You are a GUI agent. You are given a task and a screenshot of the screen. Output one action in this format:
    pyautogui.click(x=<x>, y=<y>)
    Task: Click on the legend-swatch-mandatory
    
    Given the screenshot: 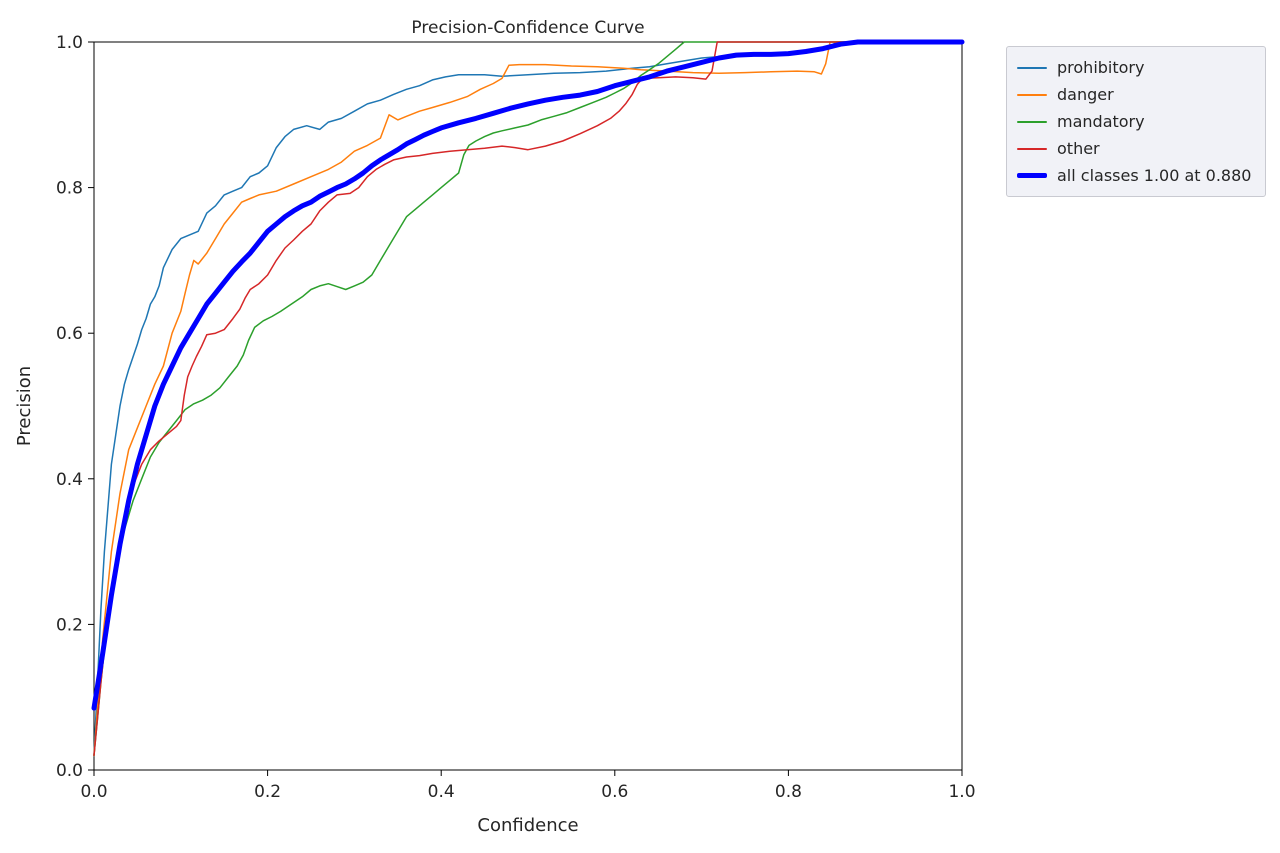 What is the action you would take?
    pyautogui.click(x=1032, y=121)
    